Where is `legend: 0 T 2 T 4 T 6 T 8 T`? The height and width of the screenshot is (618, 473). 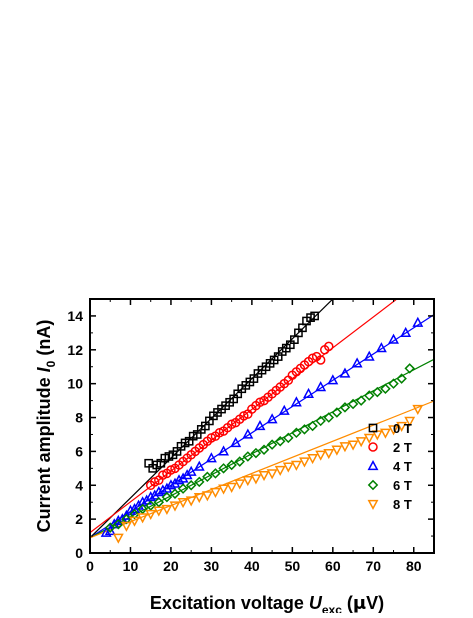 legend: 0 T 2 T 4 T 6 T 8 T is located at coordinates (389, 466).